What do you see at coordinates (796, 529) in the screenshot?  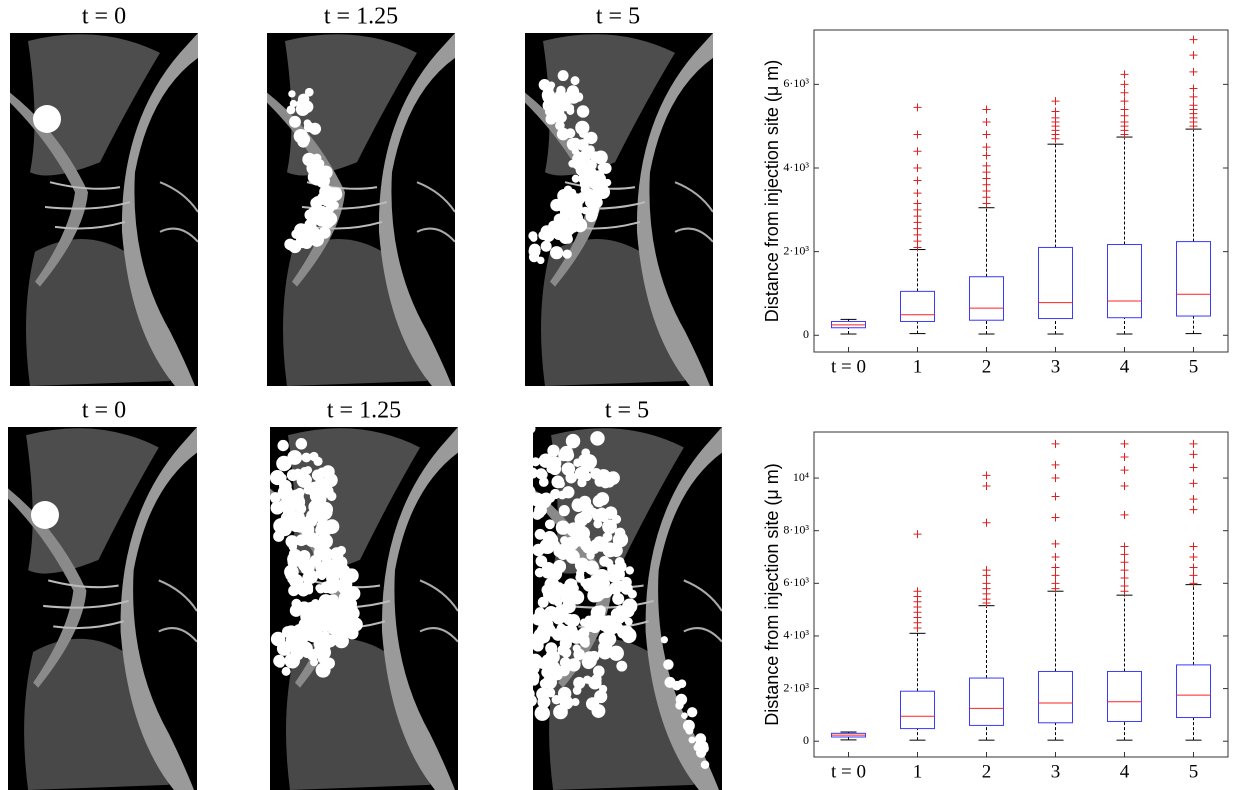 I see `y-tick-label: 8·10³` at bounding box center [796, 529].